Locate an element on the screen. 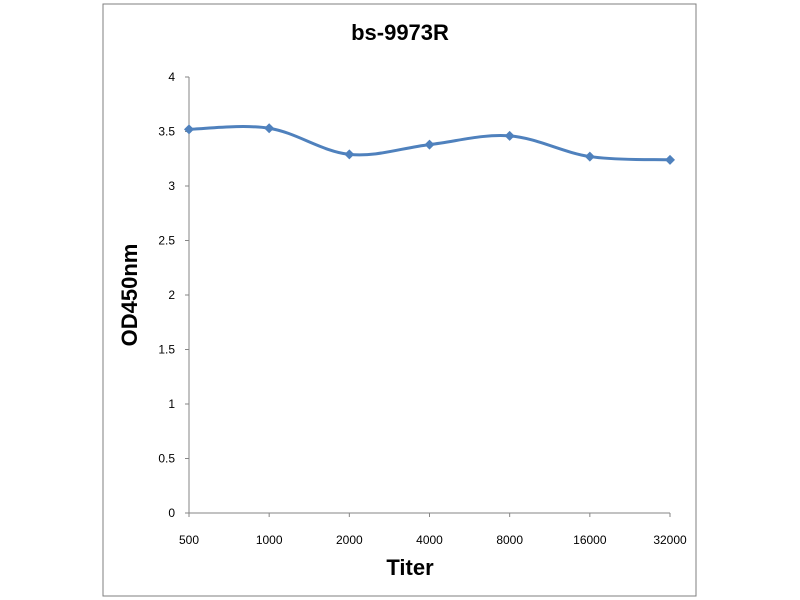 This screenshot has width=800, height=600. y-tick-label: 1 is located at coordinates (171, 404).